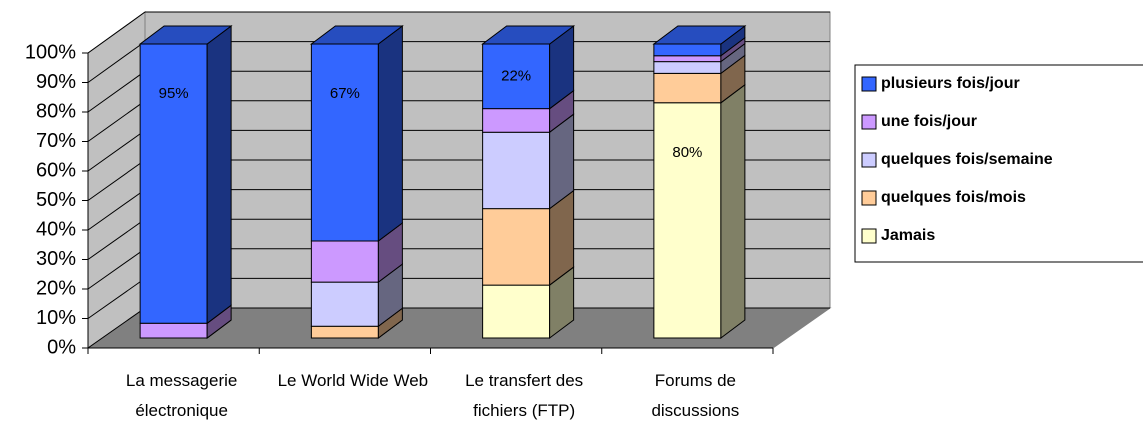 The height and width of the screenshot is (427, 1143). I want to click on y-tick-label: 30%, so click(56, 259).